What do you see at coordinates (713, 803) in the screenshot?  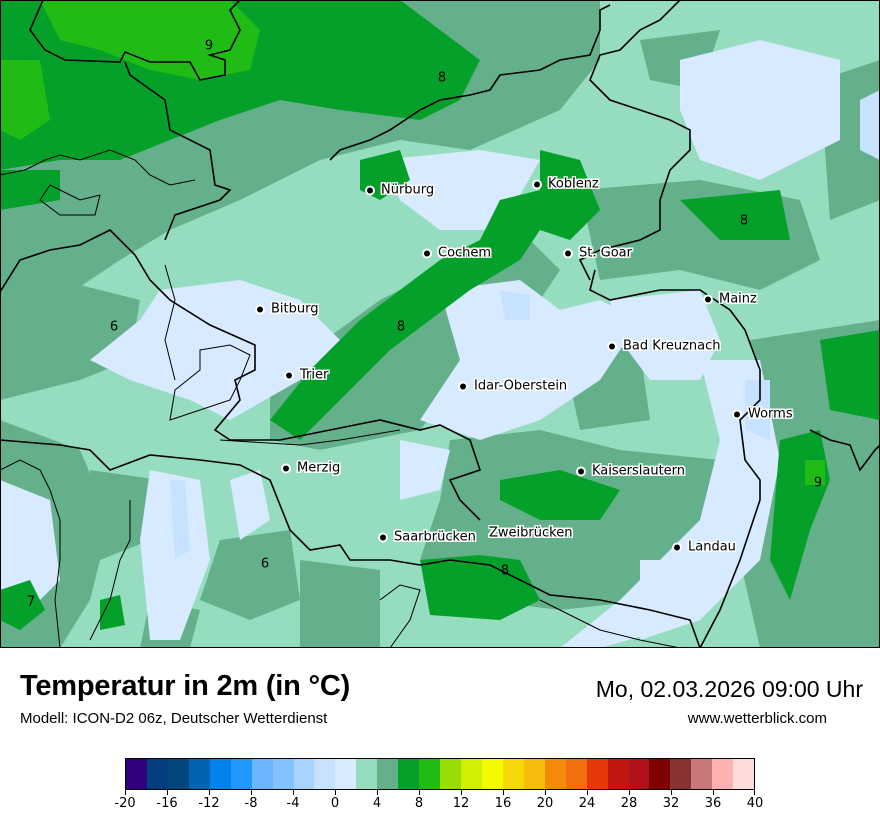 I see `colorbar-tick-label: 36` at bounding box center [713, 803].